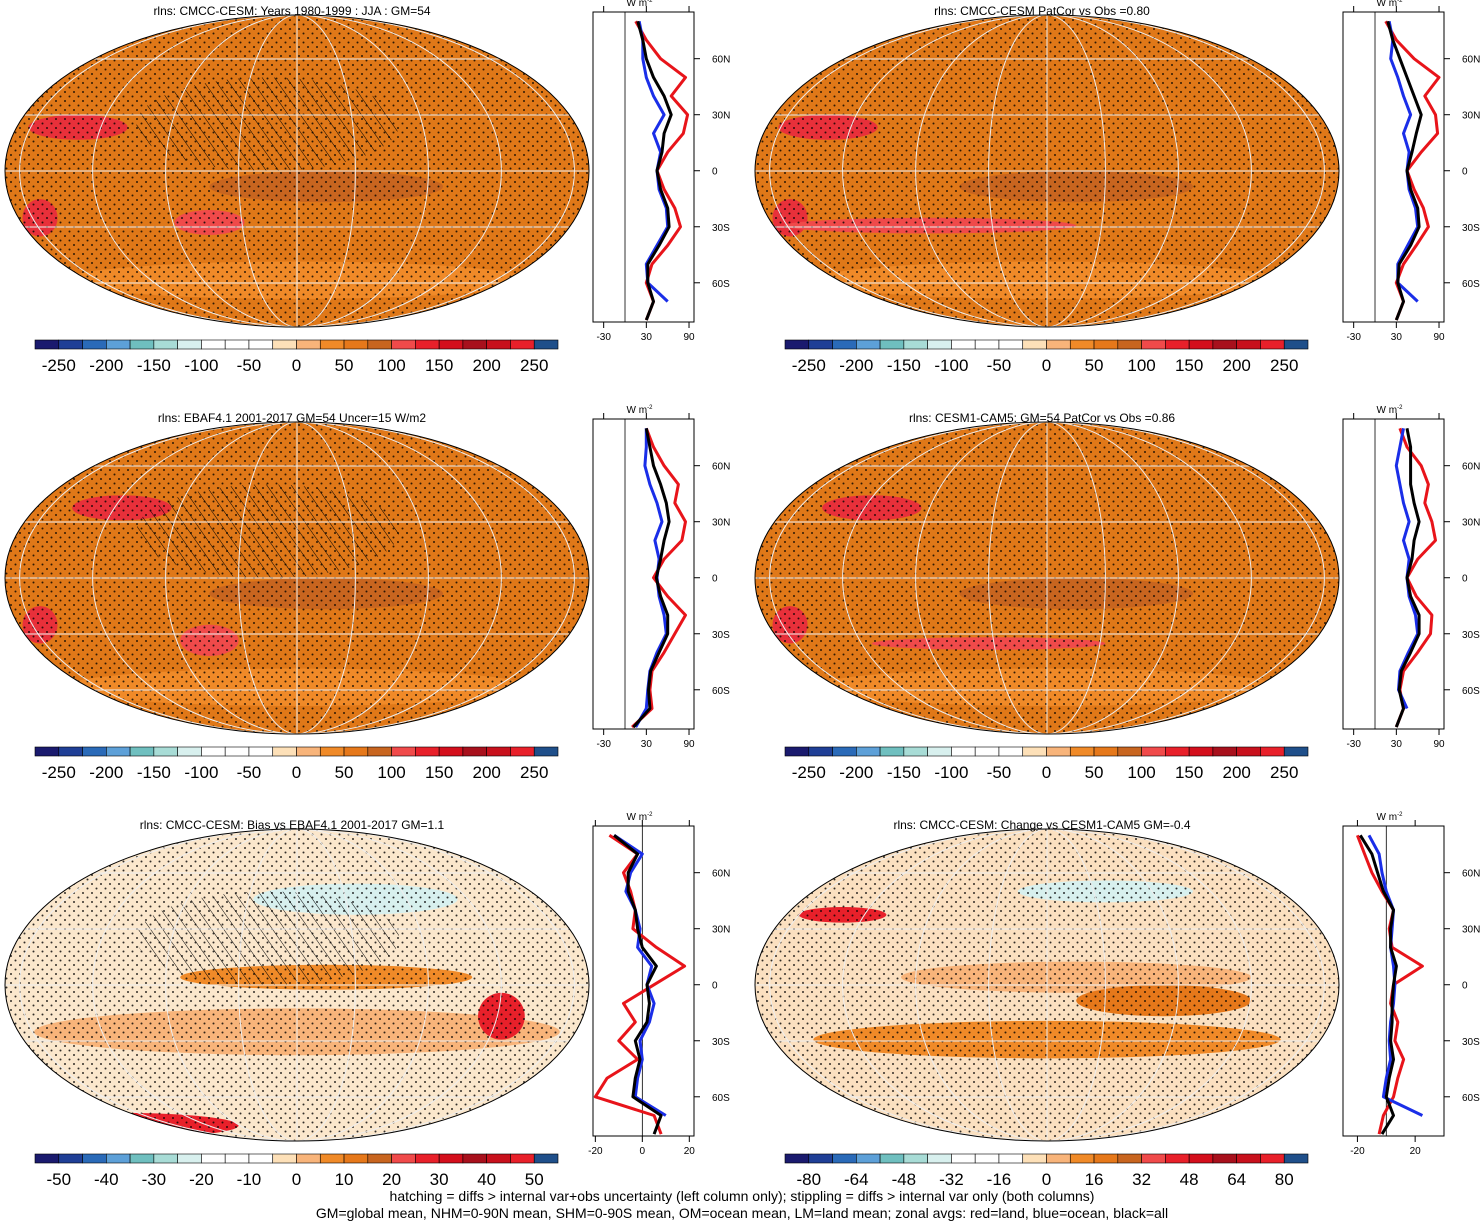 This screenshot has height=1221, width=1483. Describe the element at coordinates (154, 1179) in the screenshot. I see `colorbar-label: -30` at that location.